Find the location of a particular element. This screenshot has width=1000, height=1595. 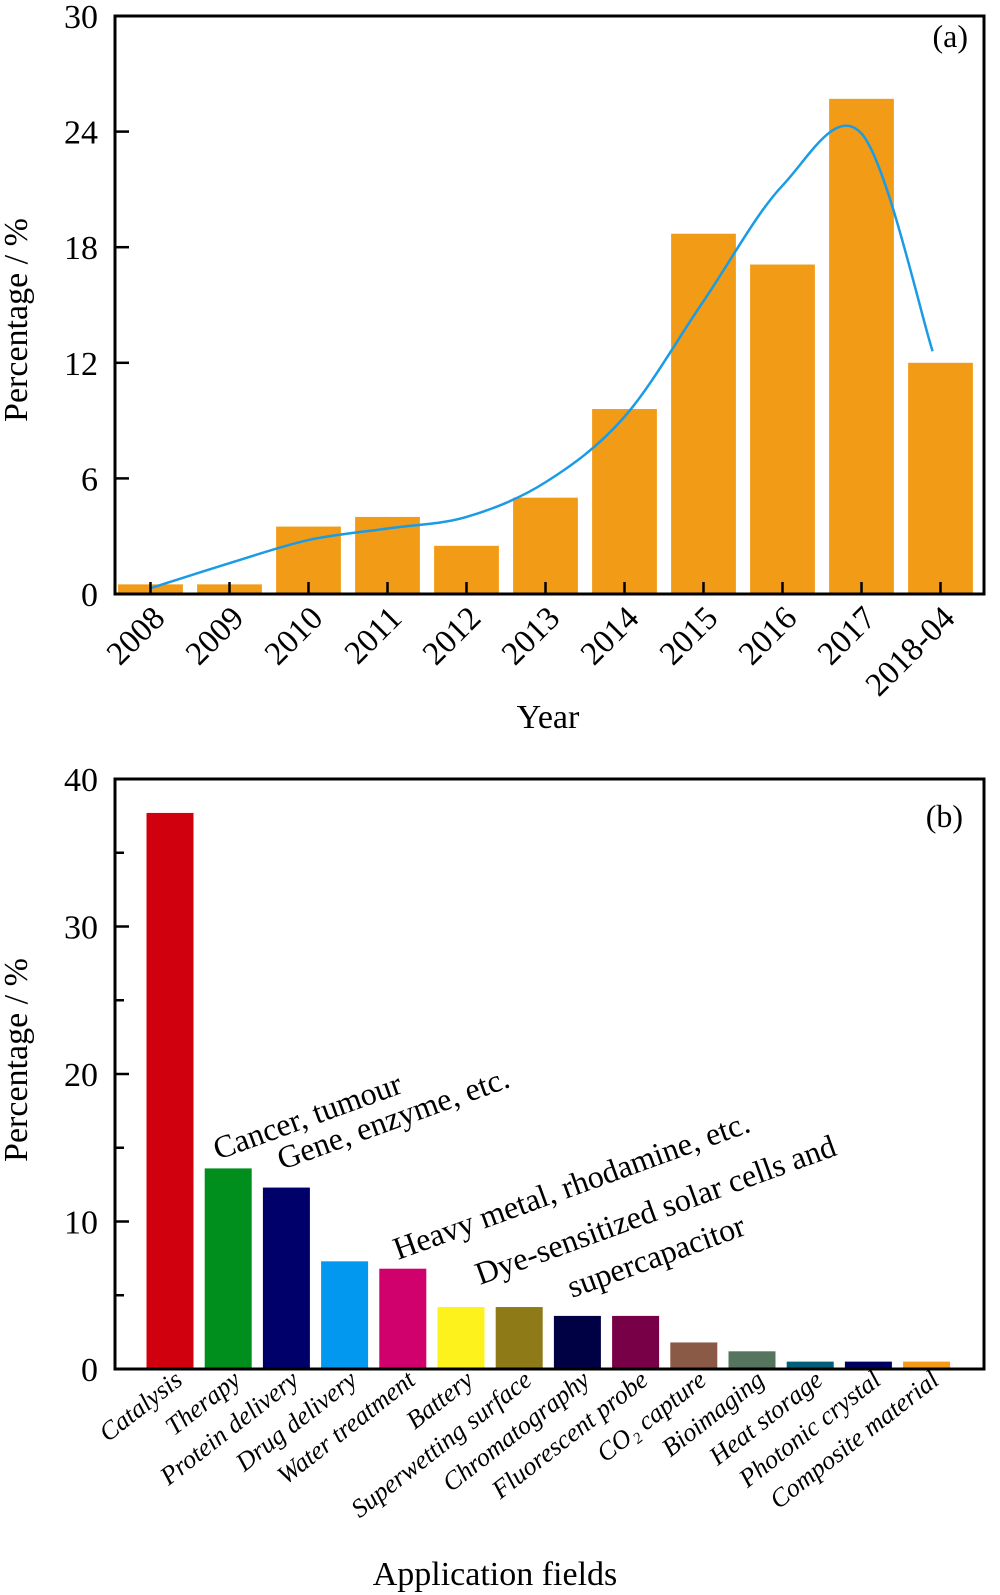

x-tick-label: 2010 is located at coordinates (294, 636).